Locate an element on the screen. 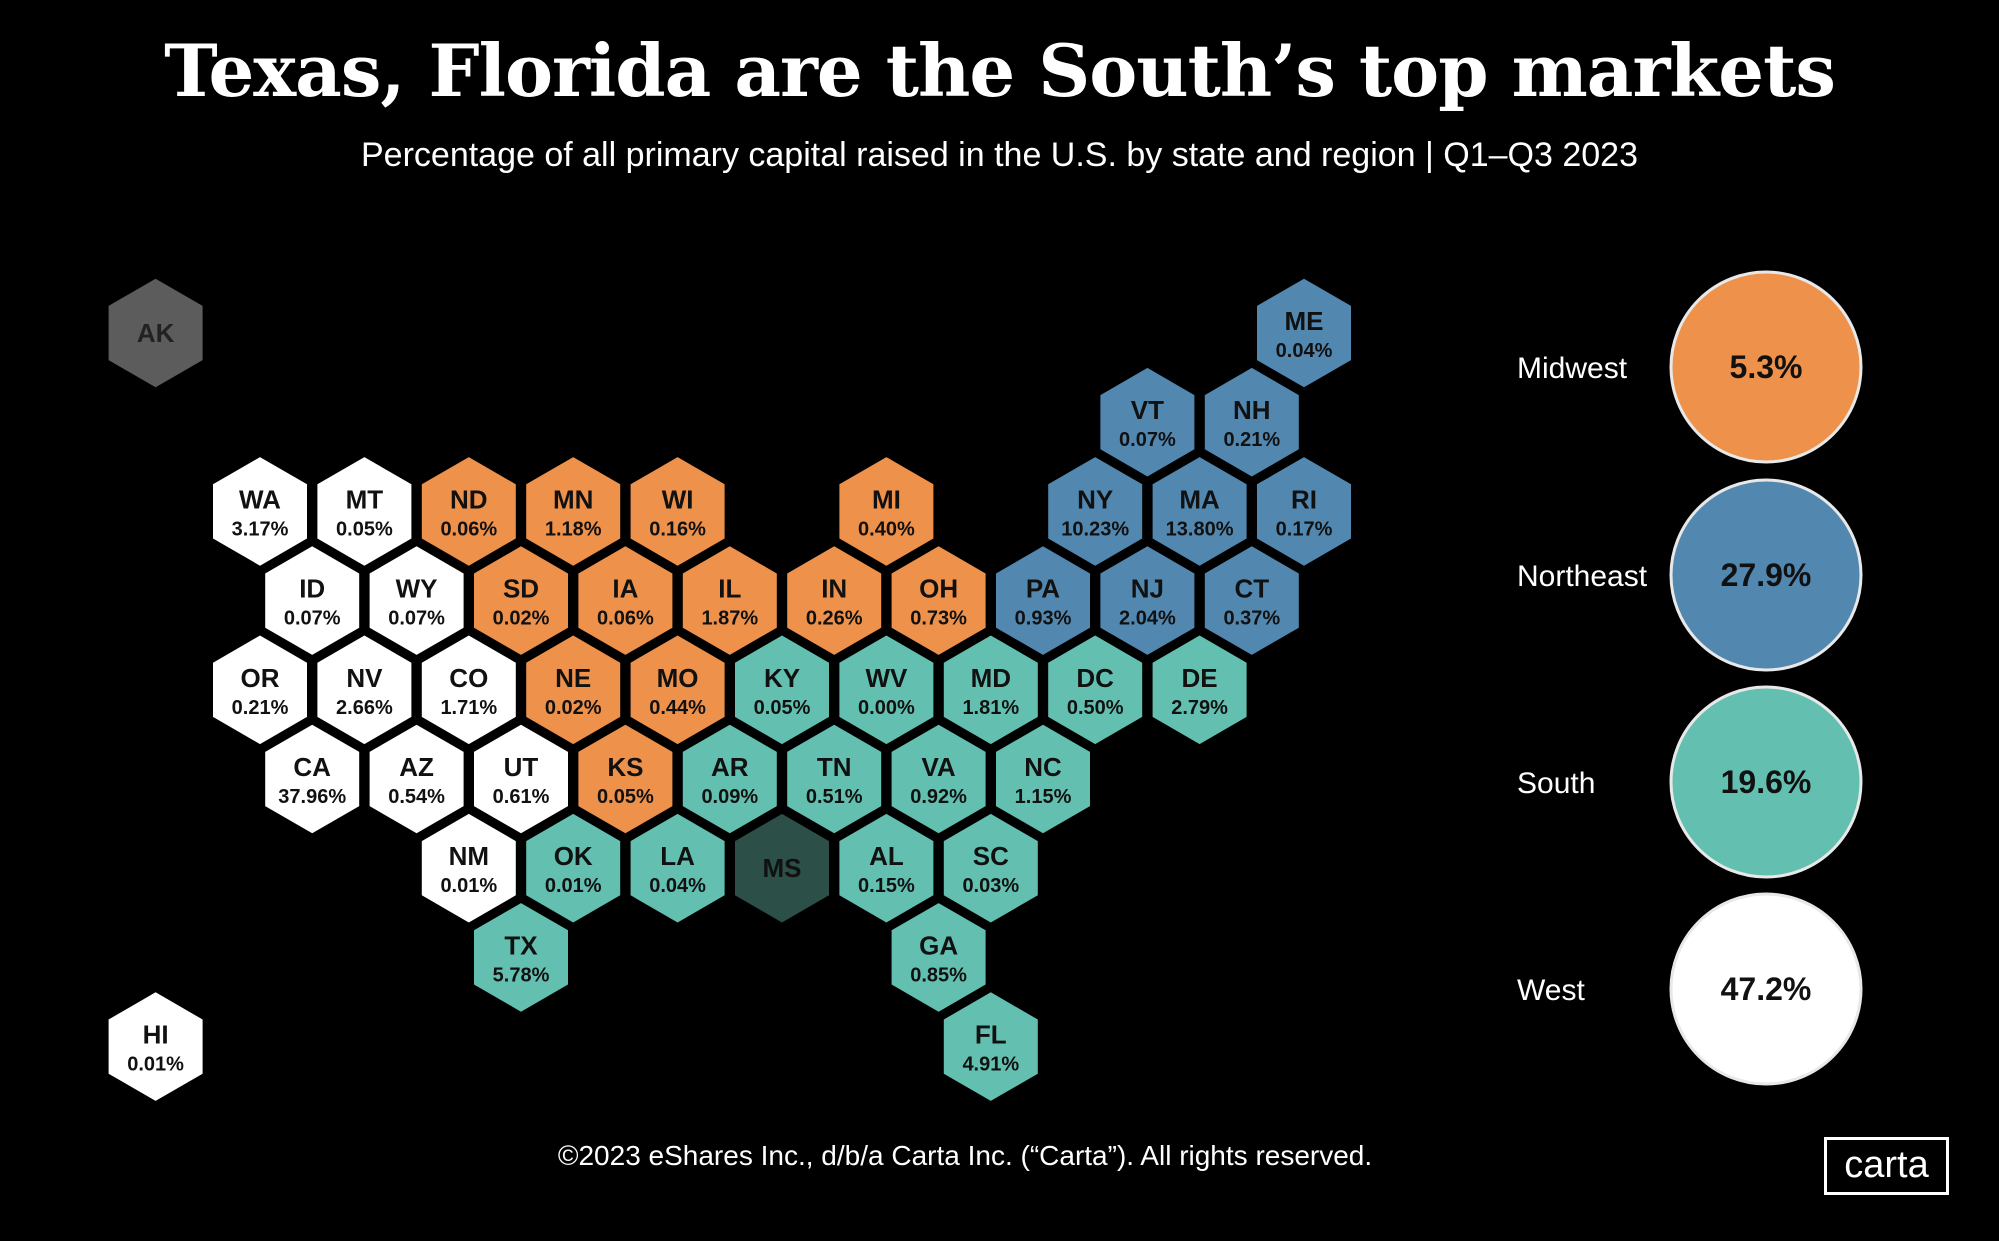 This screenshot has width=1999, height=1241. state-abbr: NY is located at coordinates (1095, 499).